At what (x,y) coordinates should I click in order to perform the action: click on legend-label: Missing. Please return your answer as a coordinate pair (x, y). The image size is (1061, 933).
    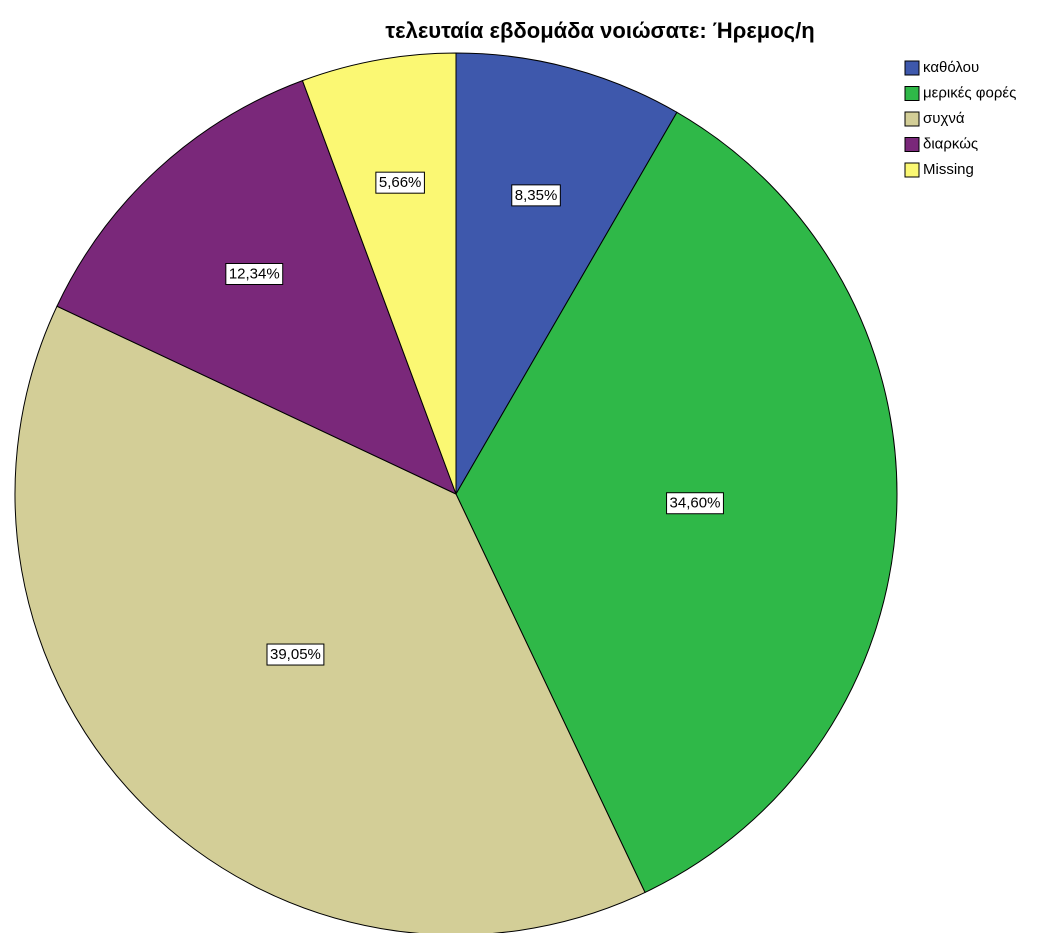
    Looking at the image, I should click on (948, 169).